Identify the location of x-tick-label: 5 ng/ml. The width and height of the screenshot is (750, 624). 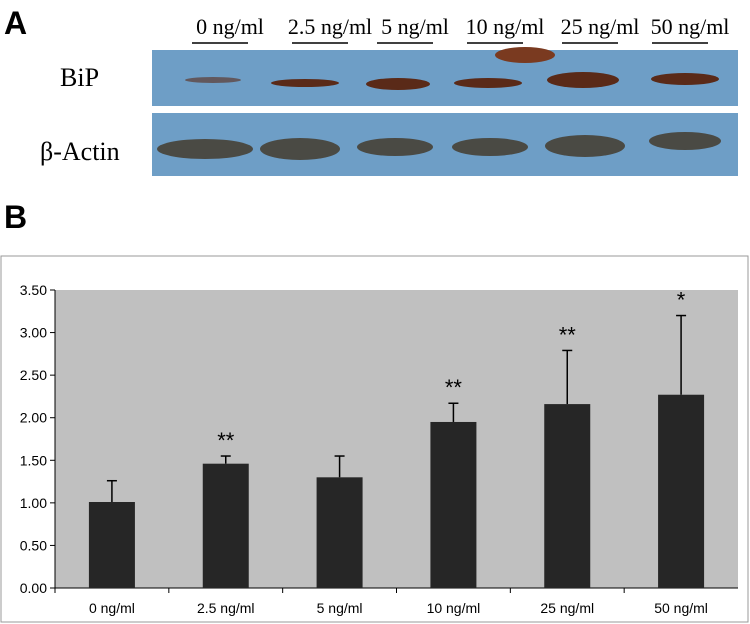
(340, 608).